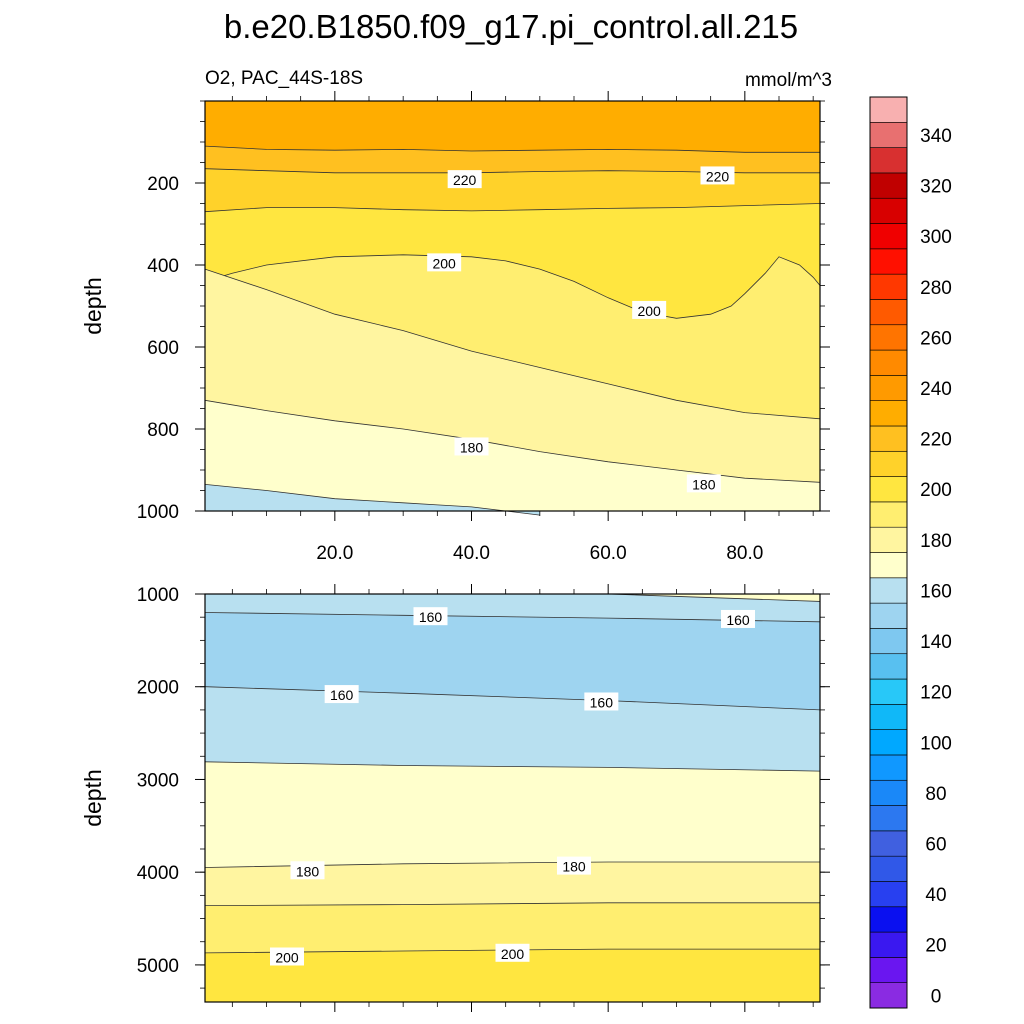 The width and height of the screenshot is (1024, 1024). What do you see at coordinates (158, 873) in the screenshot?
I see `y-tick-label: 4000` at bounding box center [158, 873].